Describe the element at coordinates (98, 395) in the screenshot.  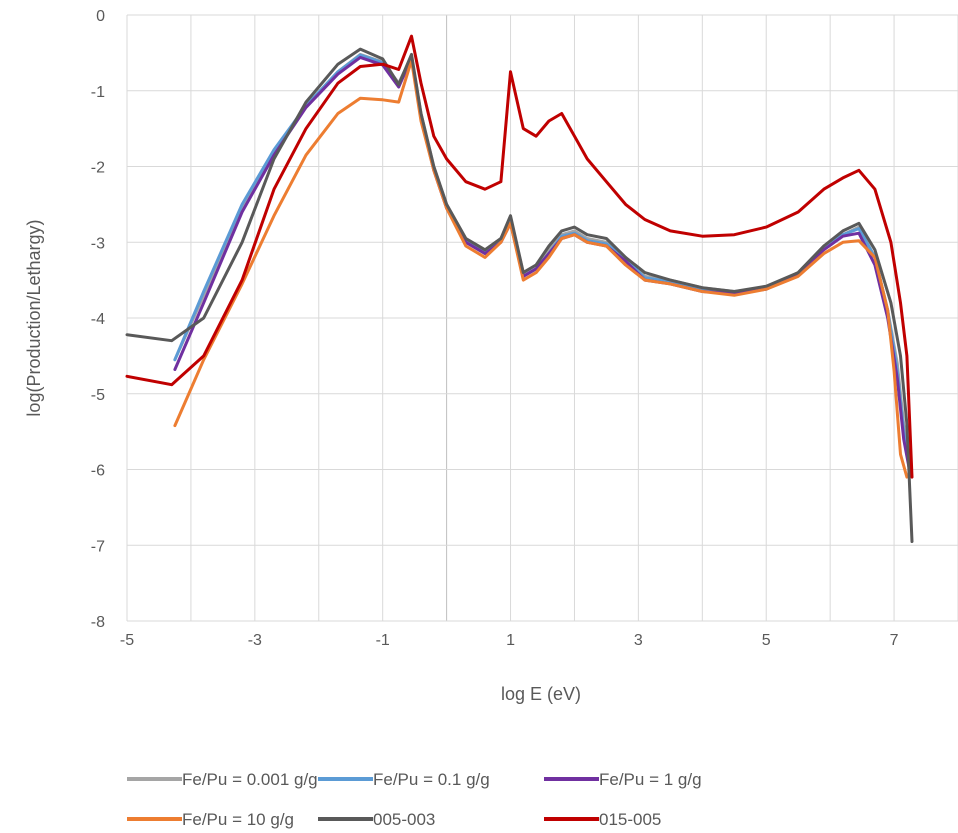
I see `y-tick-label: -5` at that location.